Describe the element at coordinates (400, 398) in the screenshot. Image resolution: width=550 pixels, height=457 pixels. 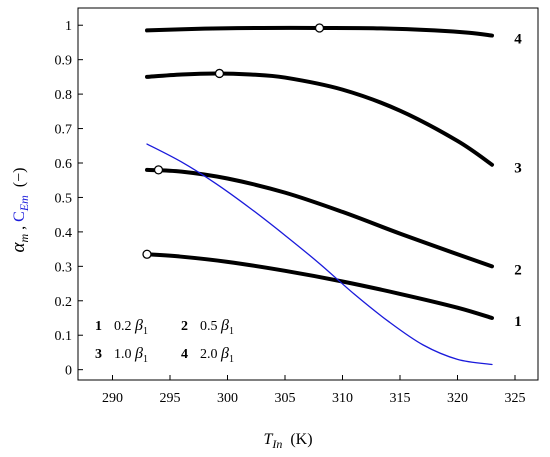
I see `x-tick-label: 315` at that location.